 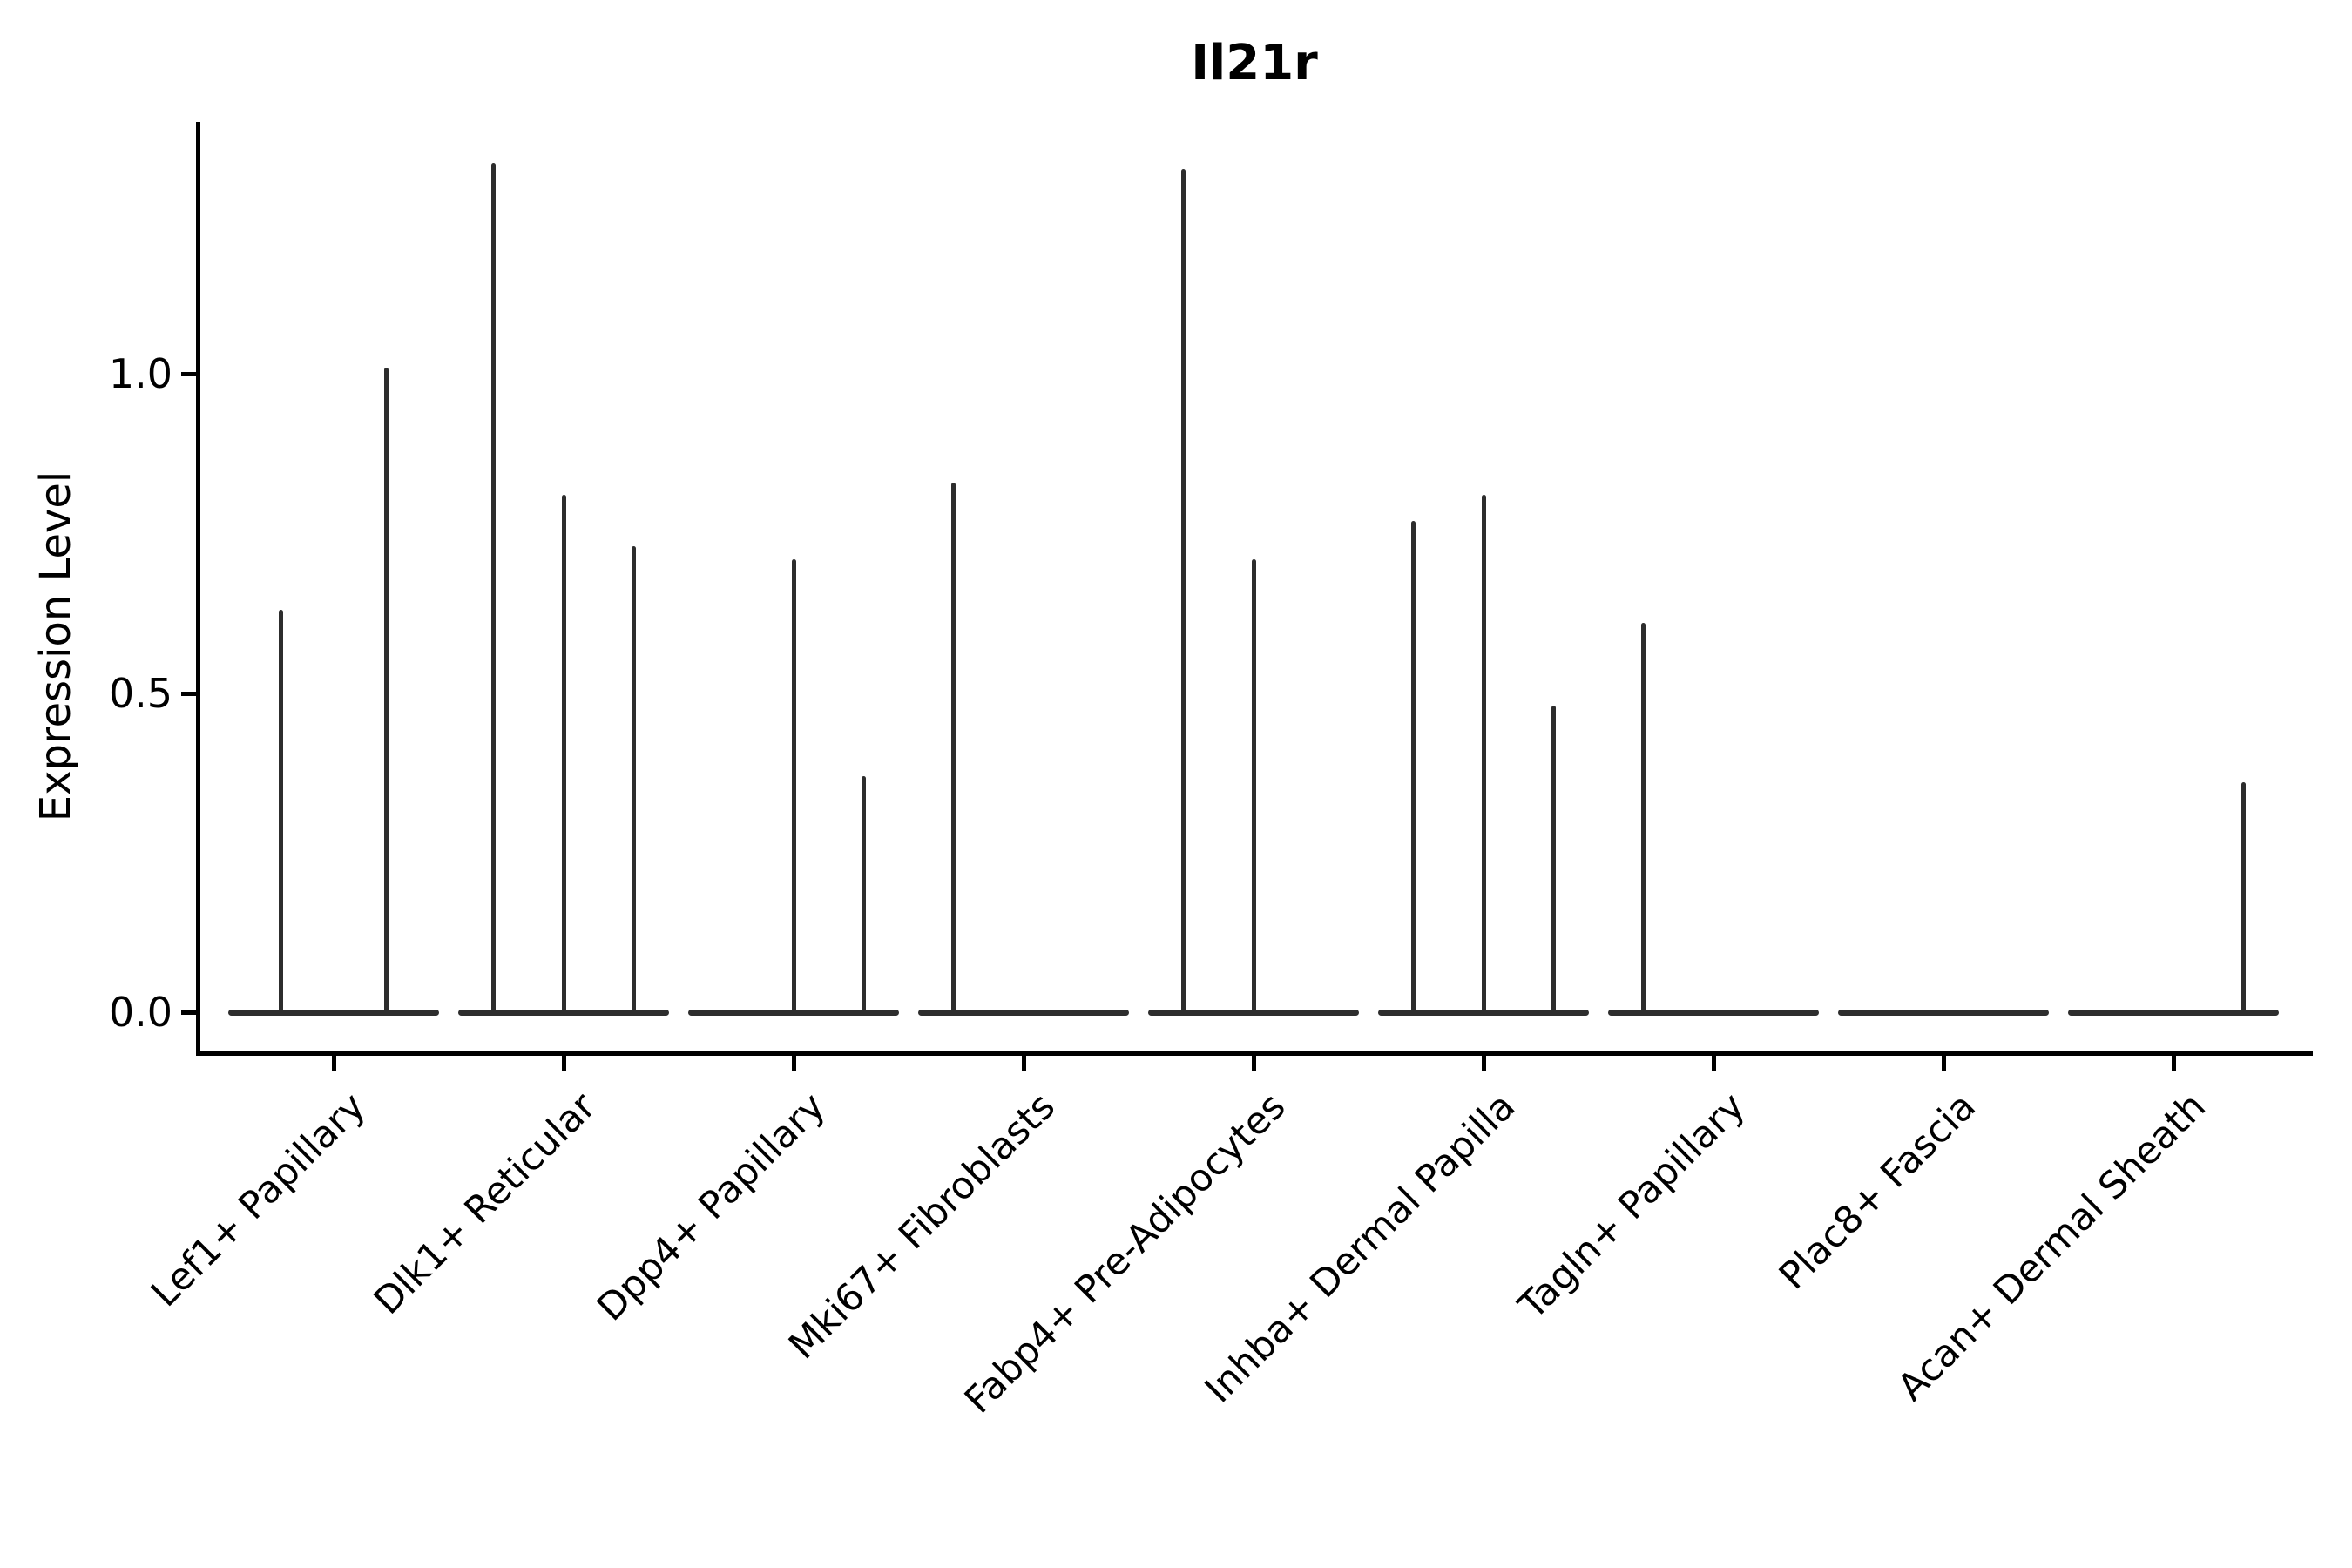 I want to click on x-tick-label: Lef1+ Papillary, so click(x=259, y=1201).